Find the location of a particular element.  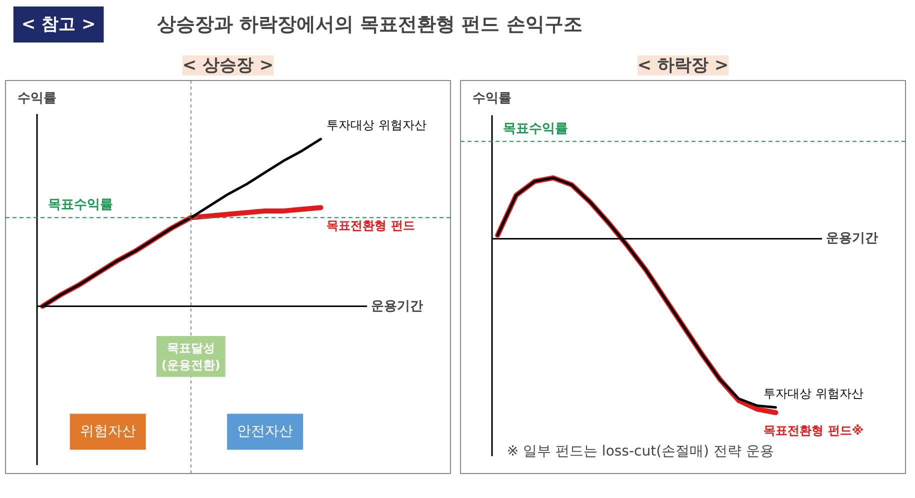

text: 상승장과 하락장에서의 목표전환형 펀드 손익구조 is located at coordinates (369, 25).